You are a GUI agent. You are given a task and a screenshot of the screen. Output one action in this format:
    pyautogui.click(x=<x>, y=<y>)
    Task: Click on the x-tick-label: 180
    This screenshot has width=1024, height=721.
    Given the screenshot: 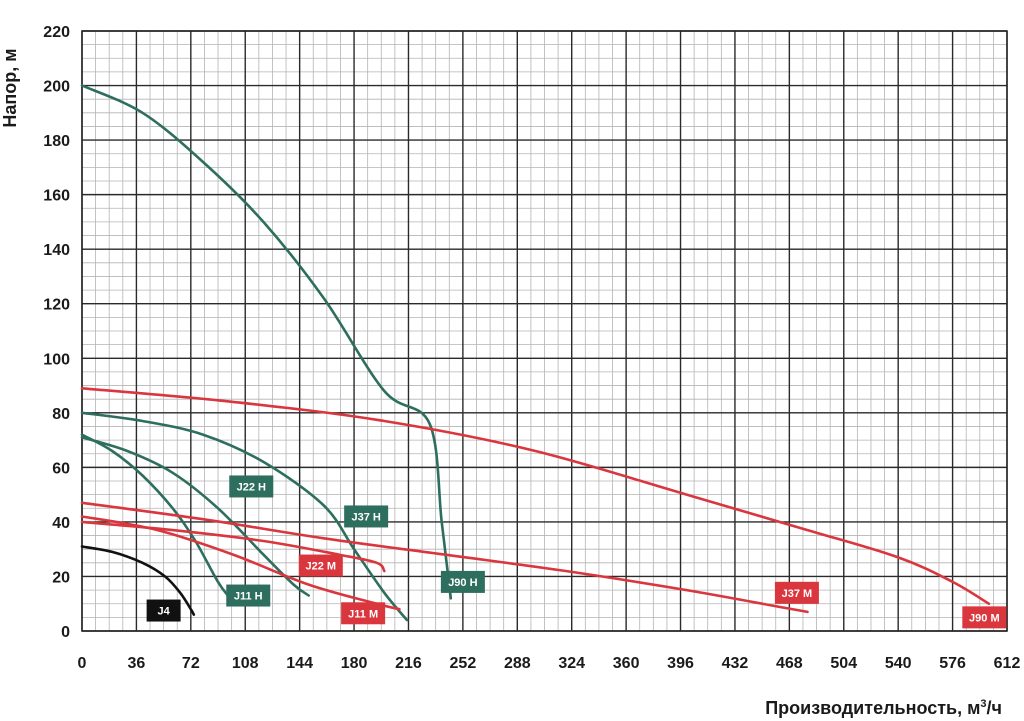 What is the action you would take?
    pyautogui.click(x=354, y=663)
    